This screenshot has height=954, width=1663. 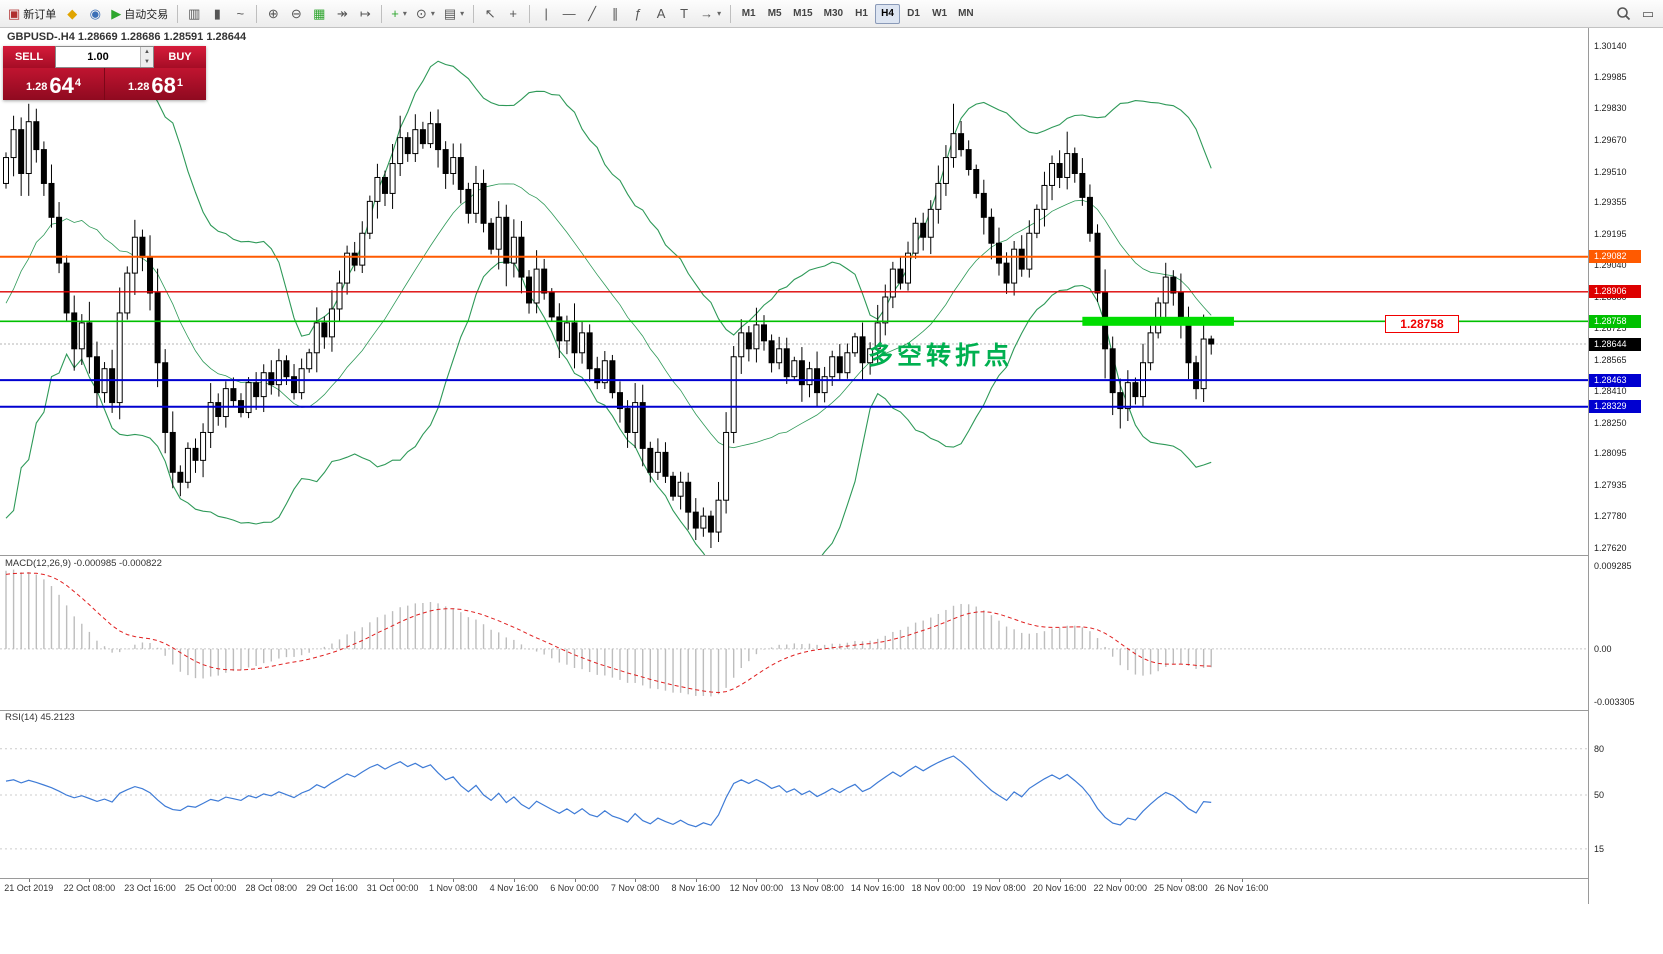 What do you see at coordinates (1120, 888) in the screenshot?
I see `time-label: 22 Nov 00:00` at bounding box center [1120, 888].